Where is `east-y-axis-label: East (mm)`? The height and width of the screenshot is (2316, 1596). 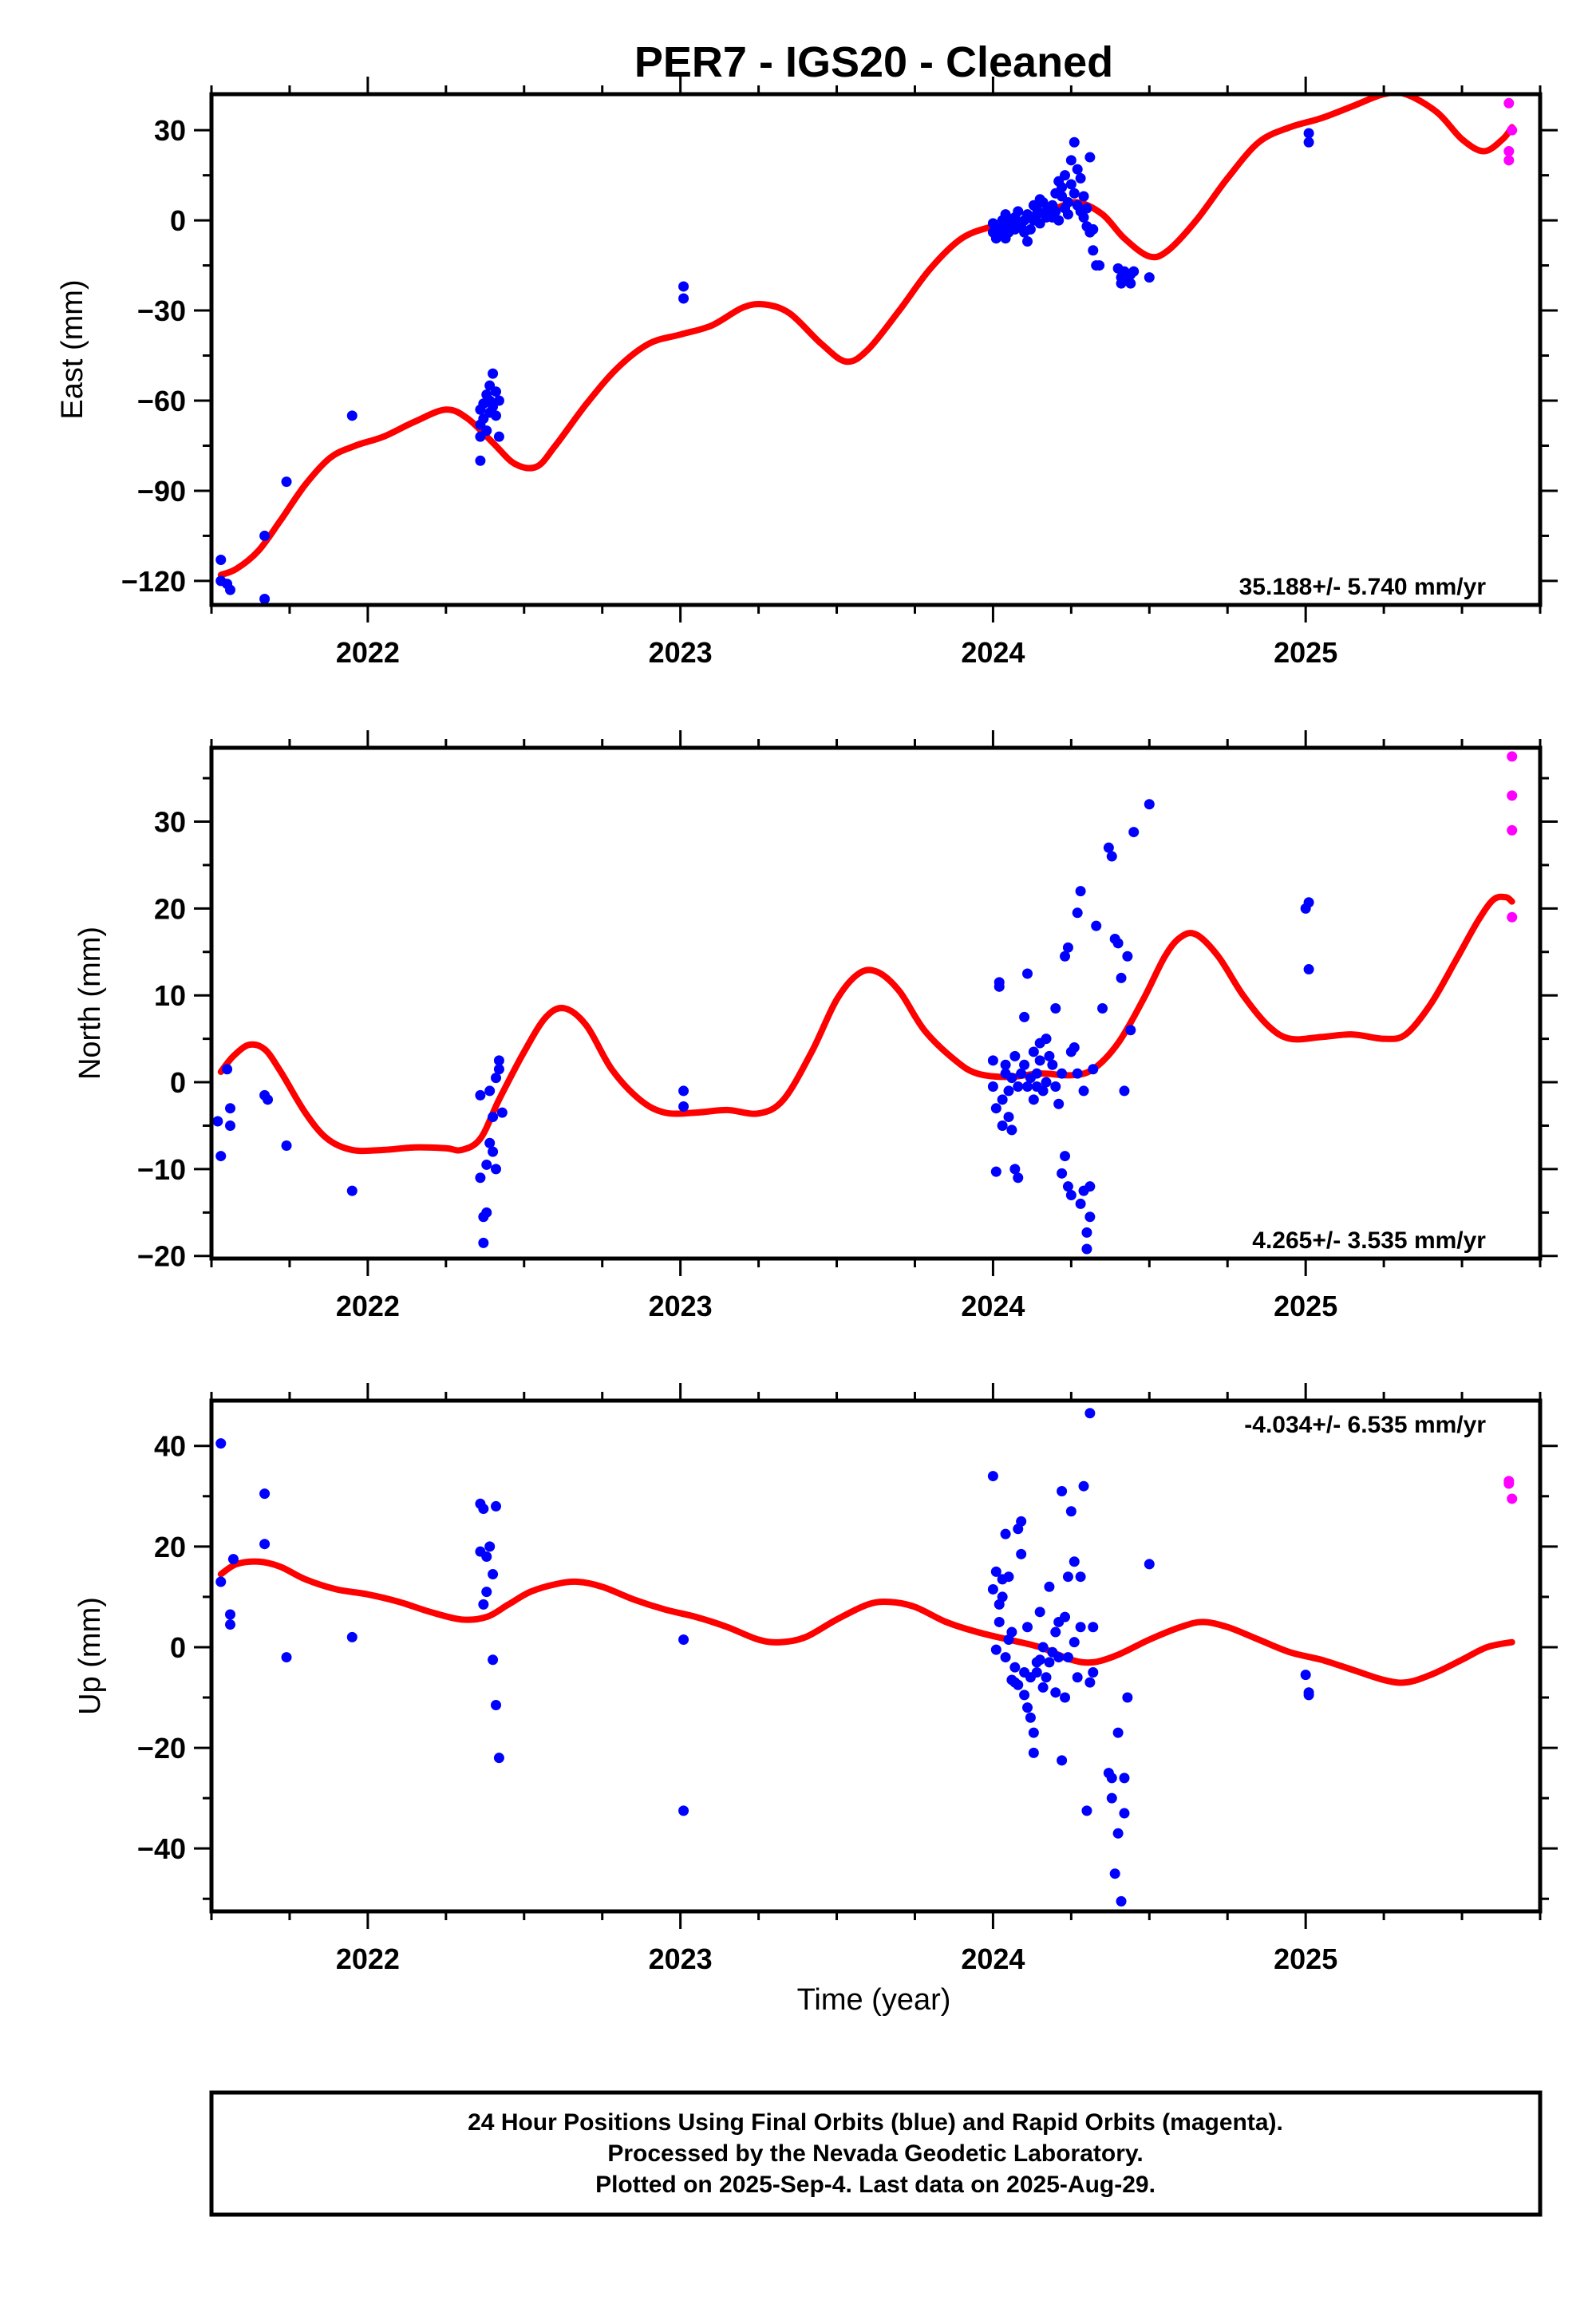 east-y-axis-label: East (mm) is located at coordinates (72, 349).